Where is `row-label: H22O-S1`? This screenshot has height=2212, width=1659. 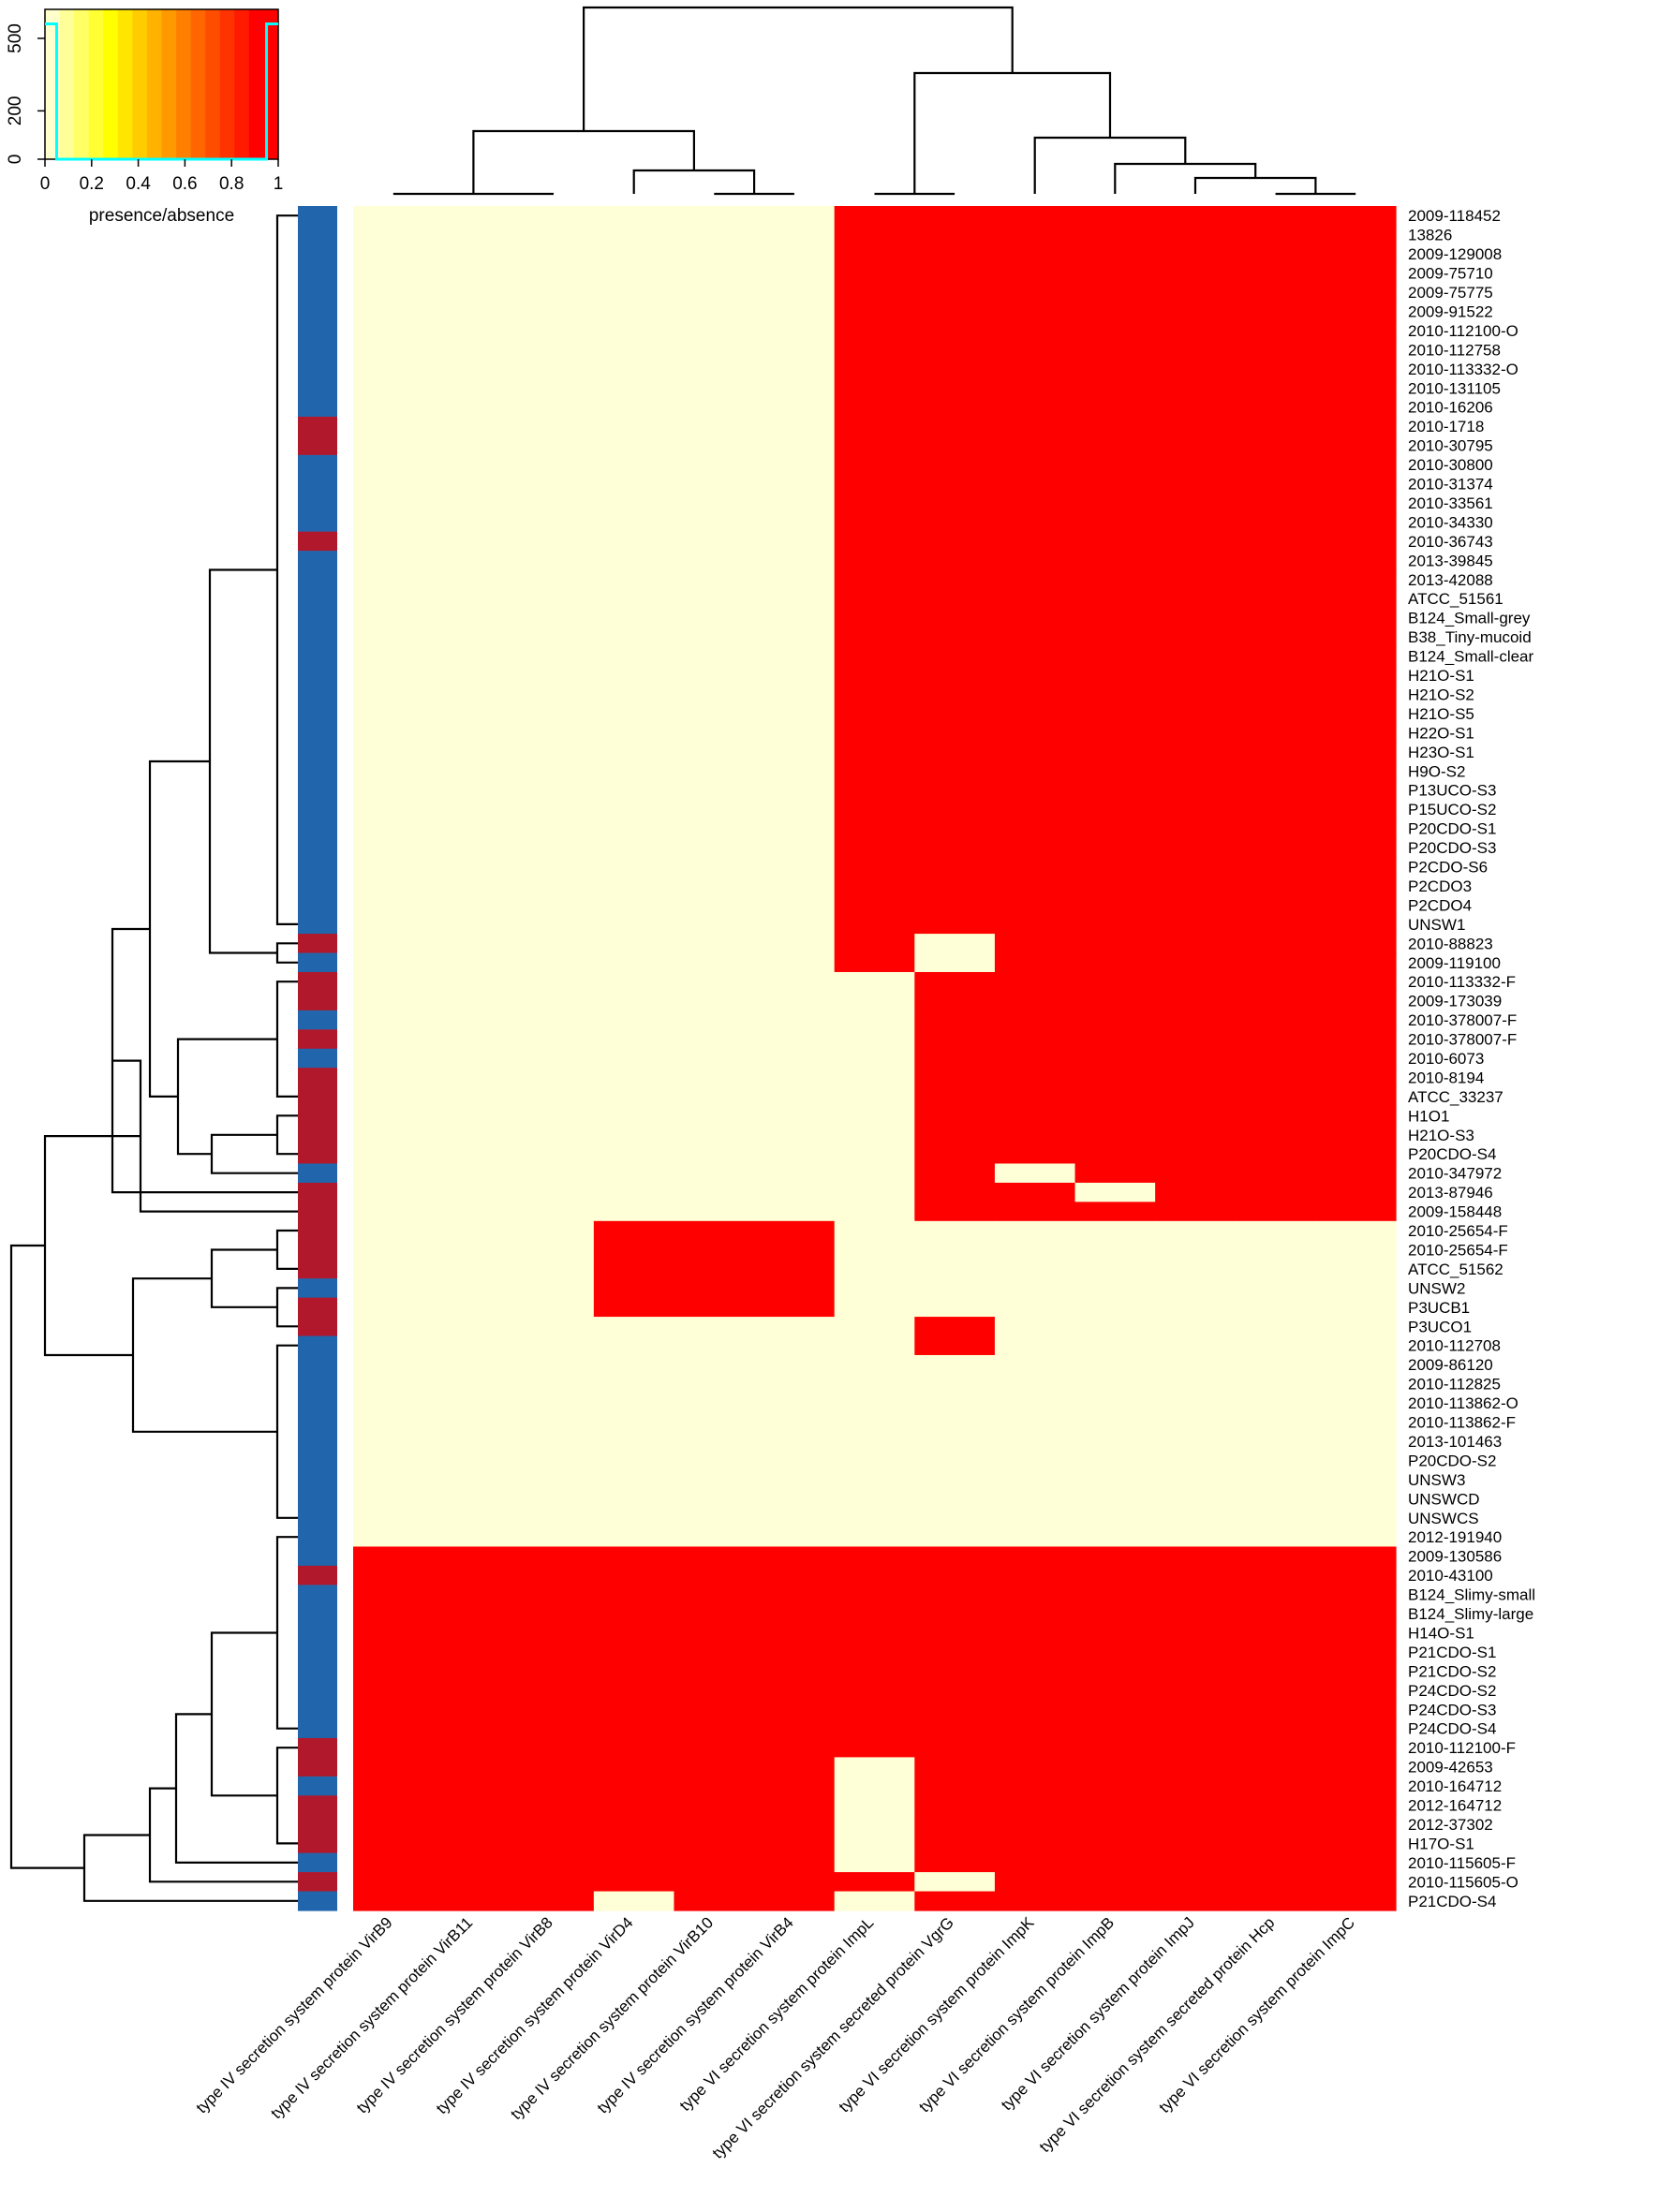
row-label: H22O-S1 is located at coordinates (1441, 733).